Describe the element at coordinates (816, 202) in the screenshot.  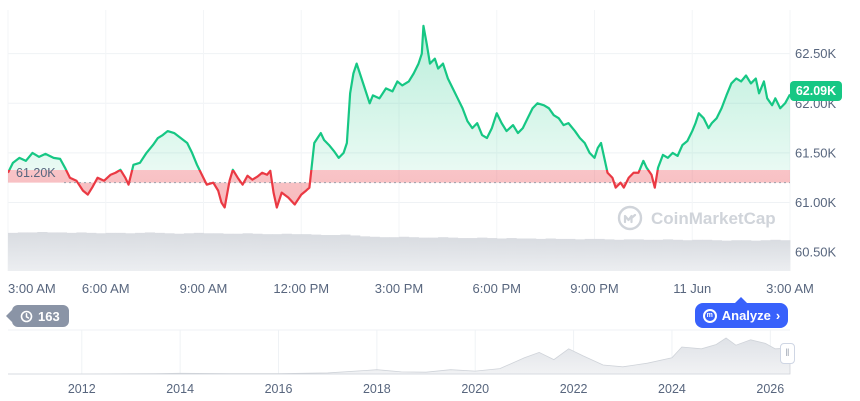
I see `y-tick-label: 61.00K` at that location.